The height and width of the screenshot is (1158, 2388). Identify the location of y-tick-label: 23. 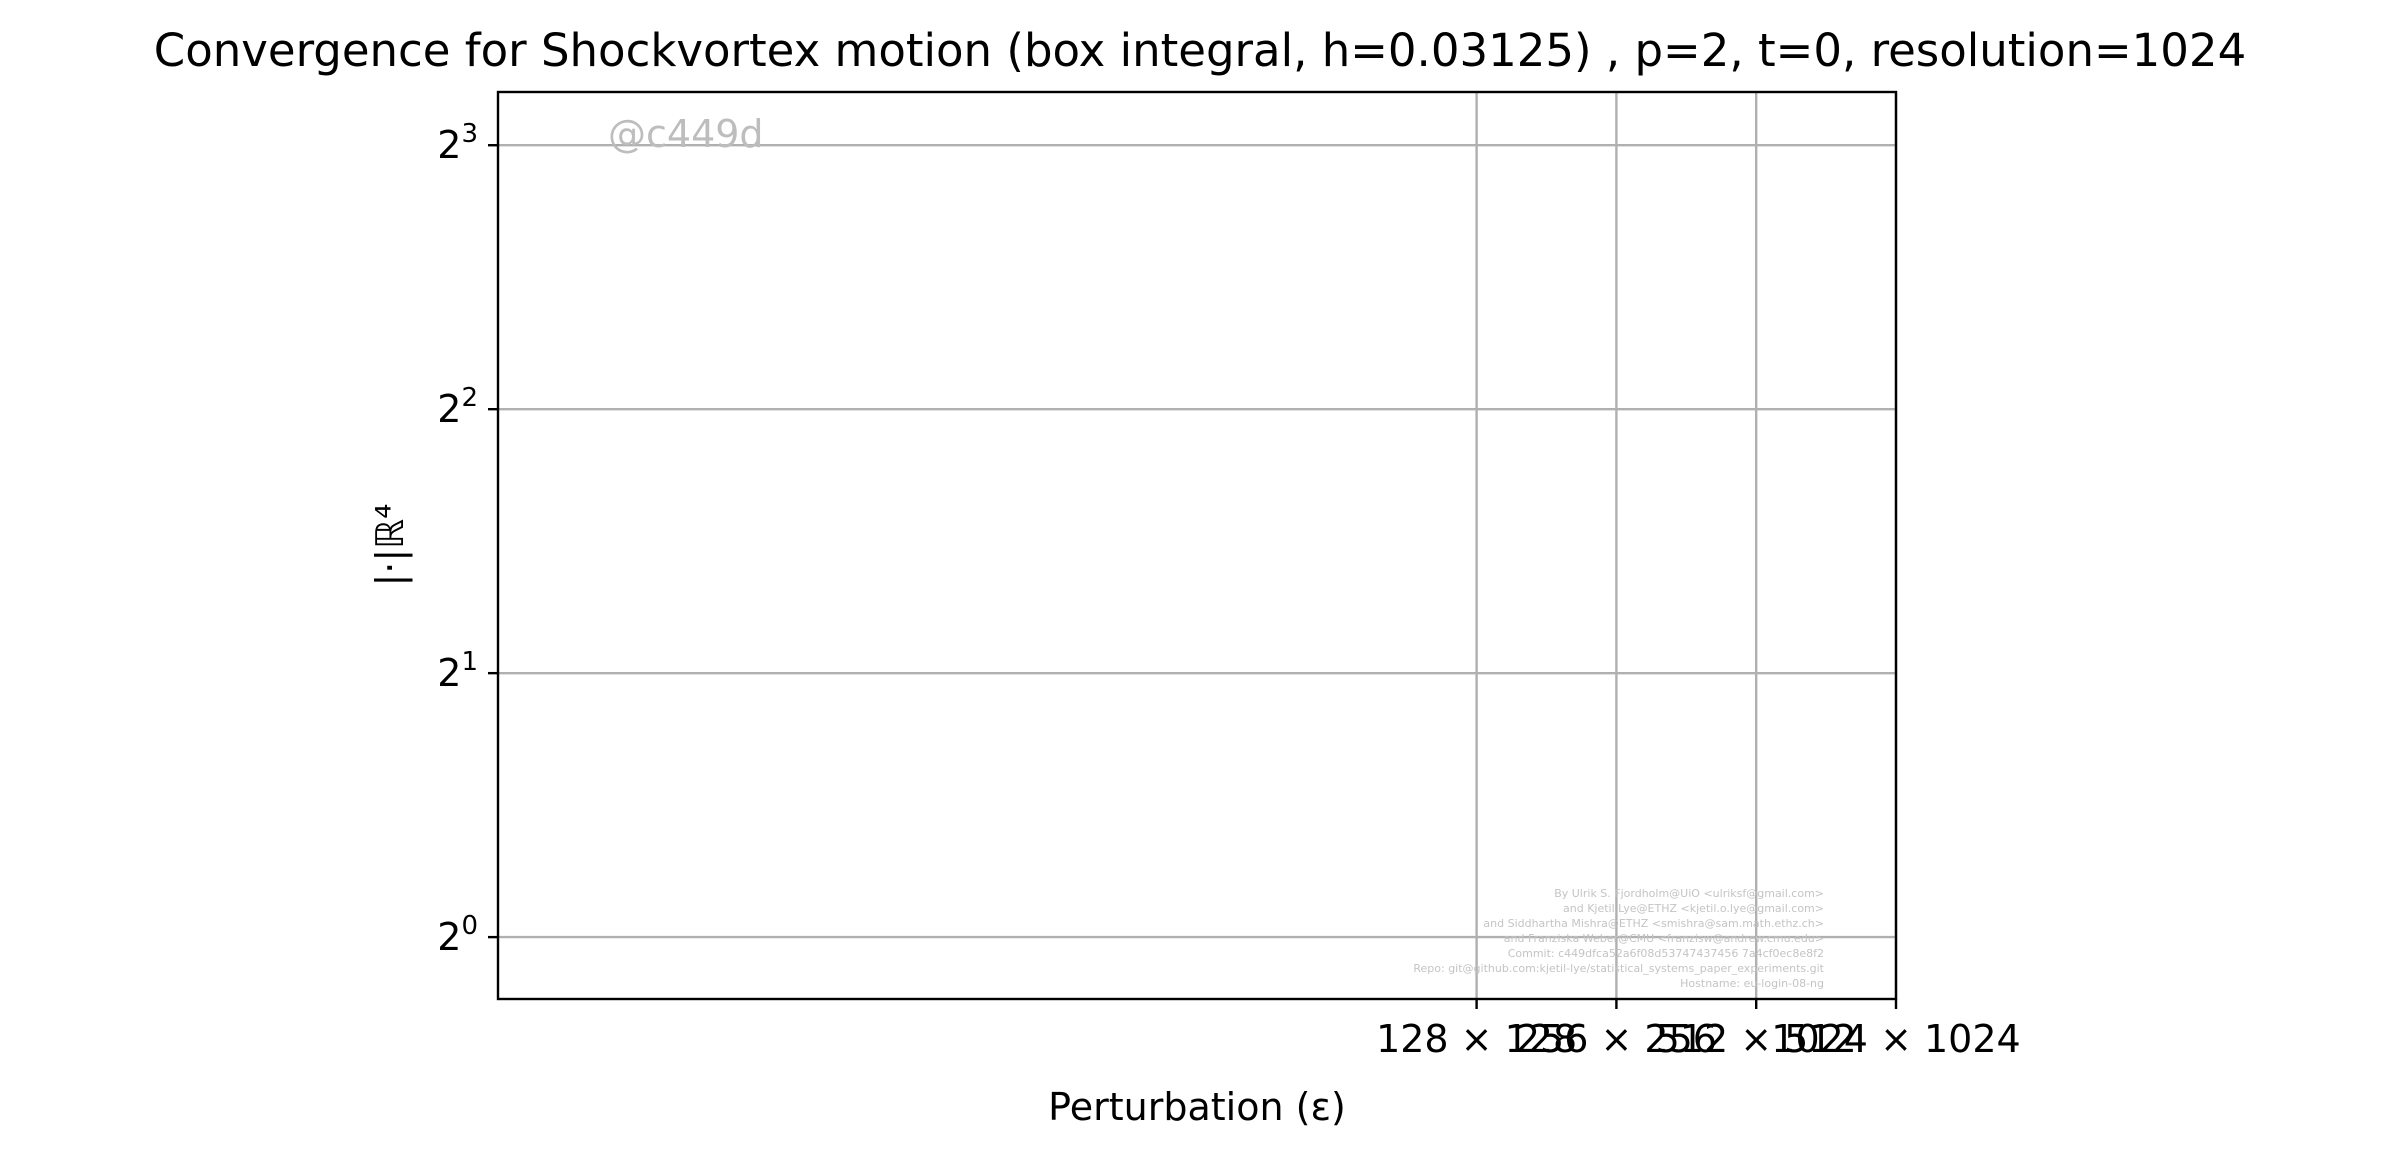
(457, 143).